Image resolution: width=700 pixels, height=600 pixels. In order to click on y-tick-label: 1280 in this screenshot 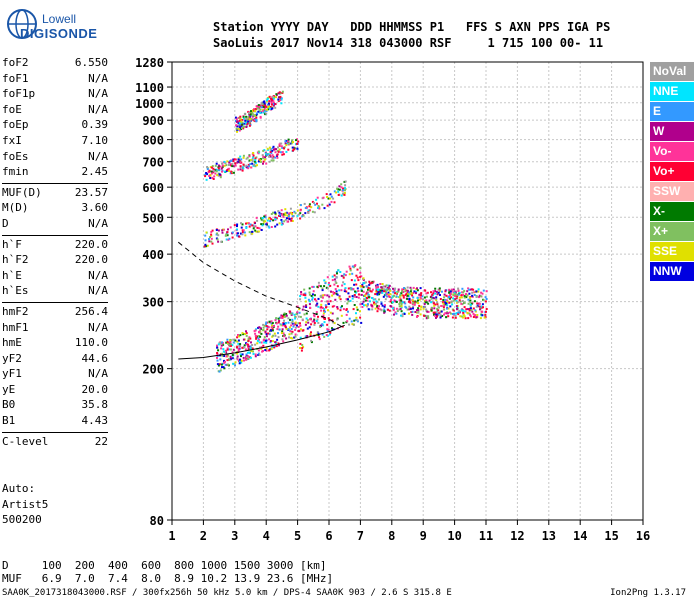, I will do `click(149, 63)`.